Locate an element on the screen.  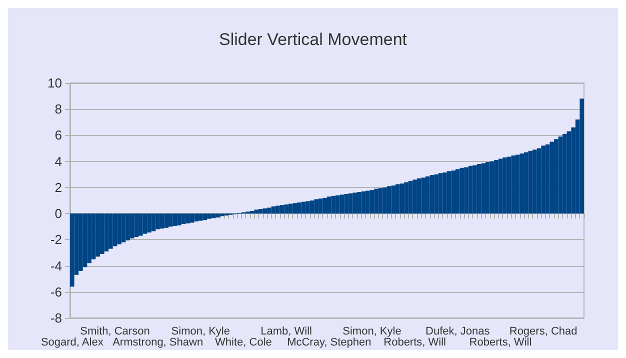
x-tick-label: Smith, Carson is located at coordinates (115, 332).